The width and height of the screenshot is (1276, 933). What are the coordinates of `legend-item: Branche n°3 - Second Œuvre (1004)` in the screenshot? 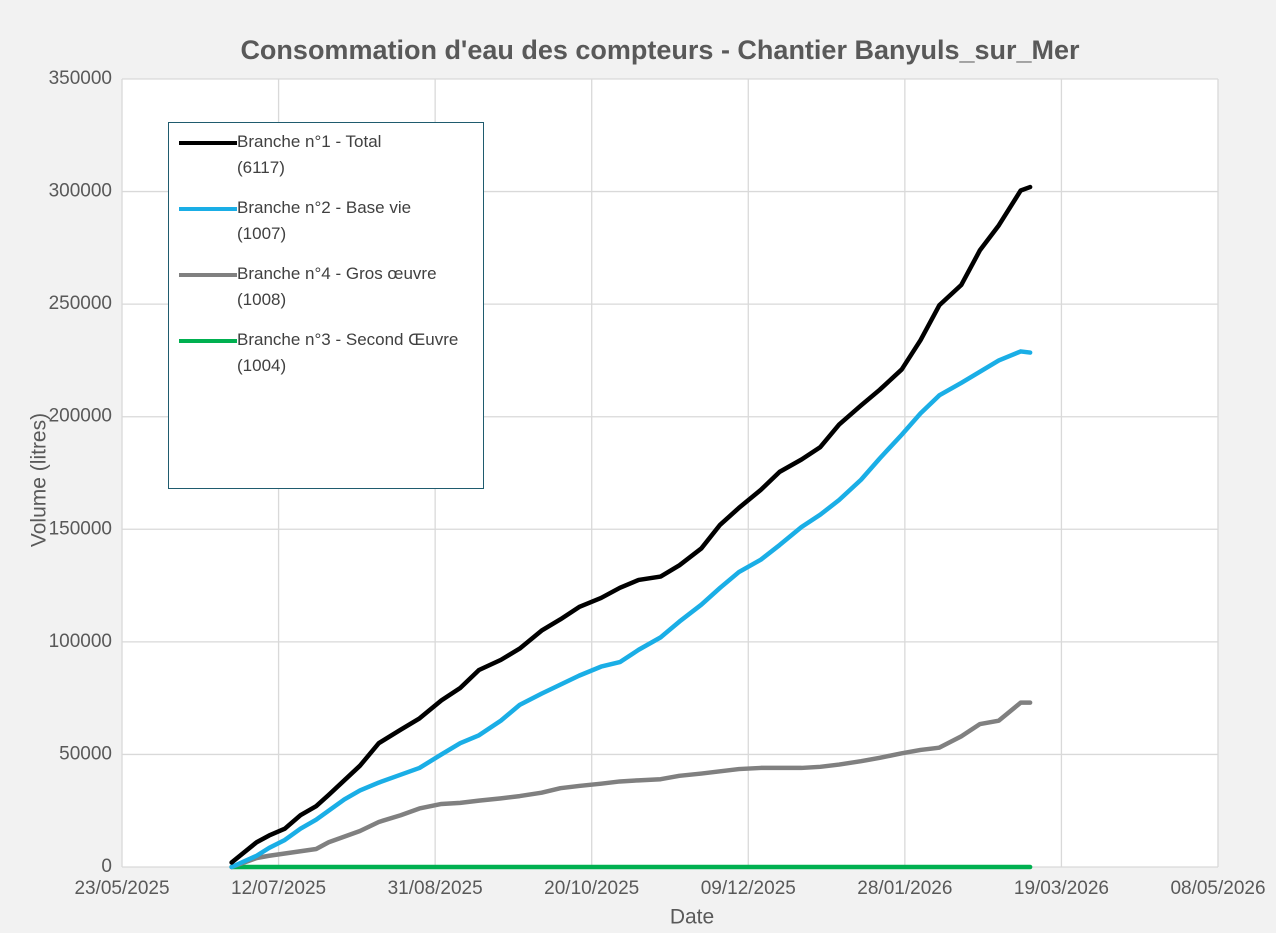 It's located at (331, 353).